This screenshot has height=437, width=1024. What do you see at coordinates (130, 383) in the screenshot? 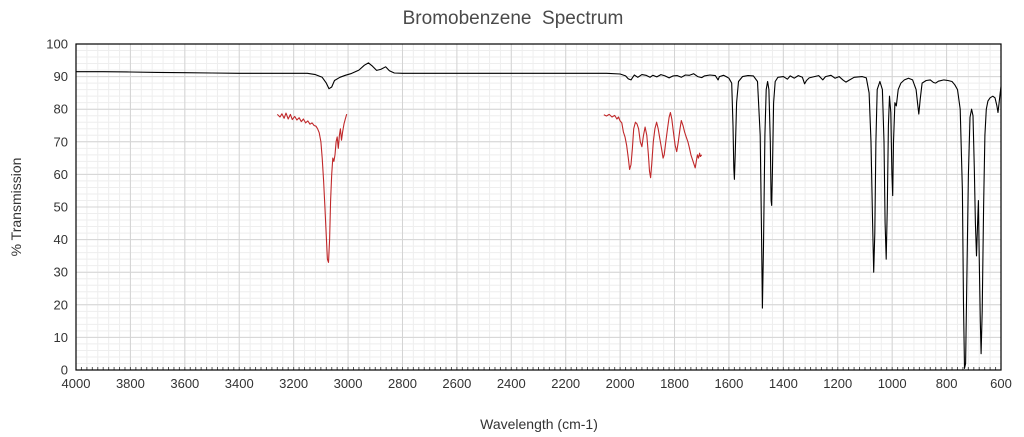
I see `x-tick-label: 3800` at bounding box center [130, 383].